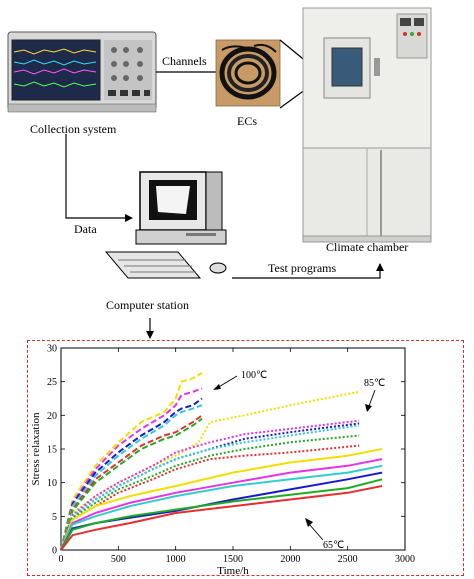  Describe the element at coordinates (36, 449) in the screenshot. I see `y-axis-label: Stress relaxation` at that location.